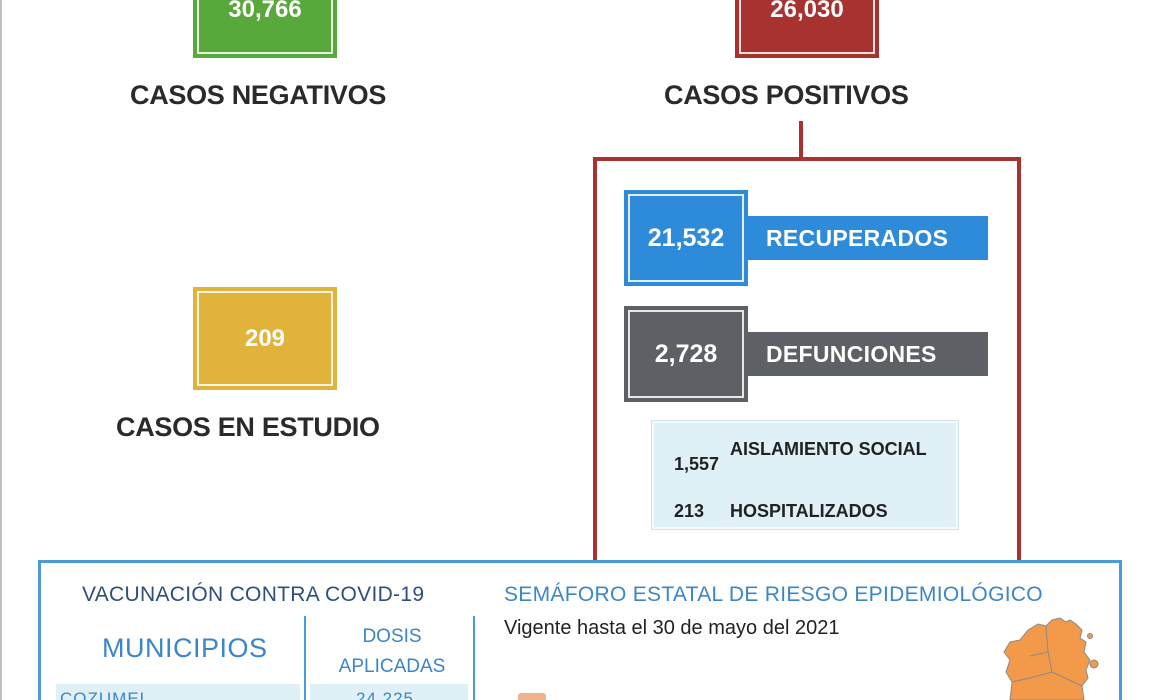  I want to click on hospitalized-value: 213, so click(689, 511).